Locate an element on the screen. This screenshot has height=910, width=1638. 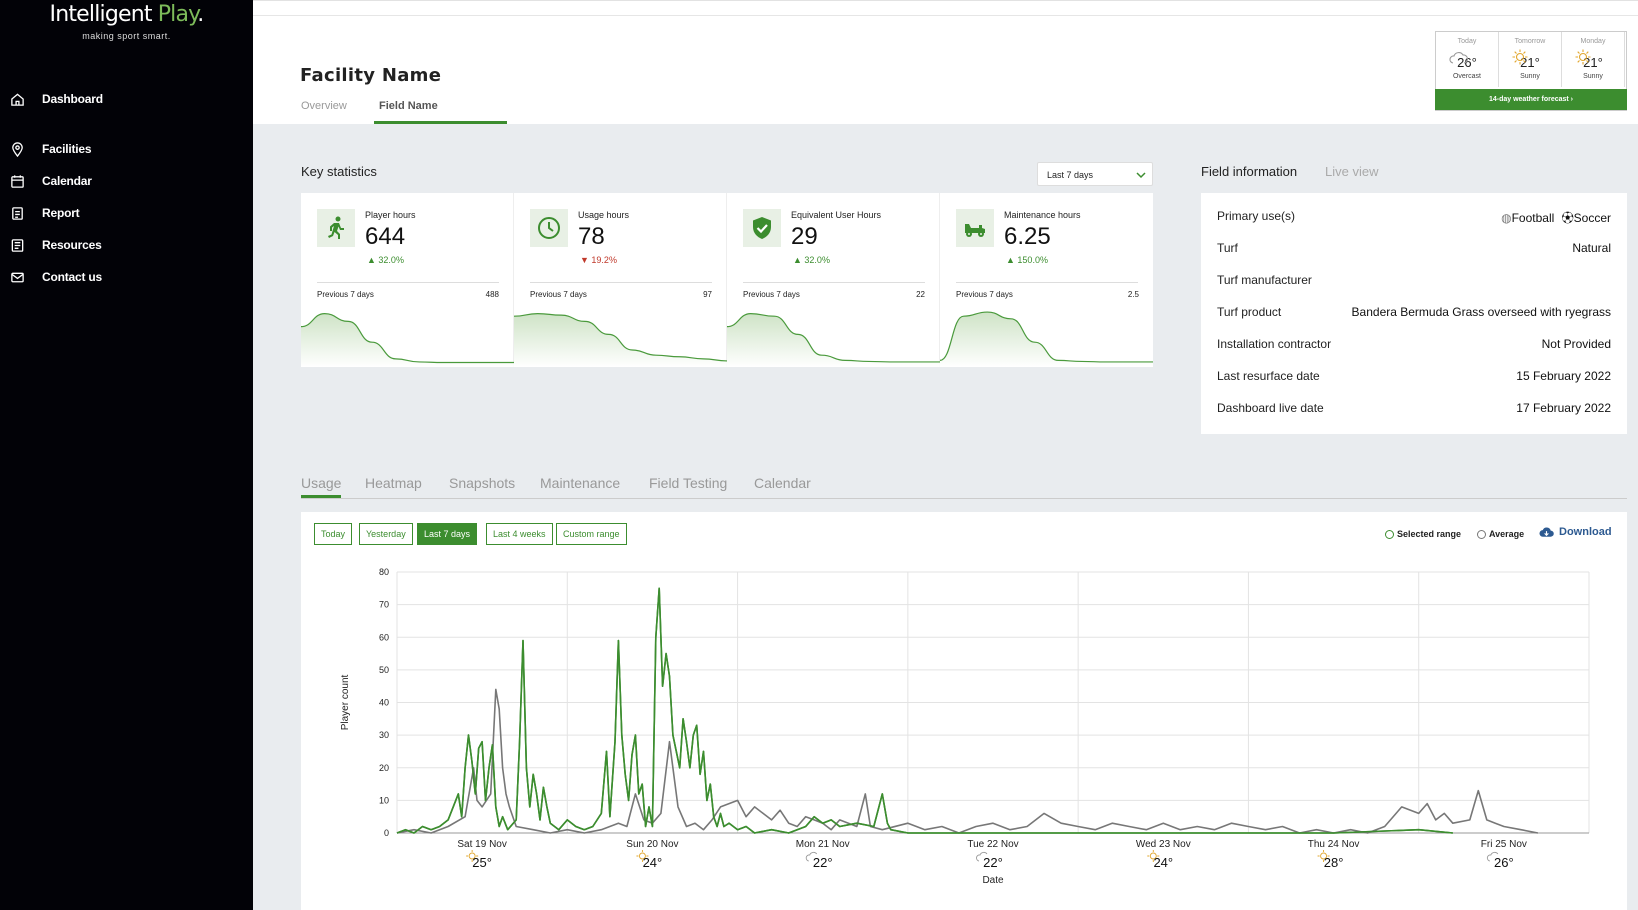
tab-heatmap: Heatmap is located at coordinates (393, 483).